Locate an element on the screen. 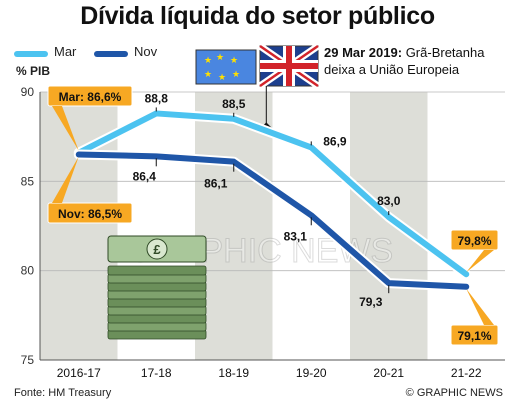  y-tick-label: 75 is located at coordinates (28, 360).